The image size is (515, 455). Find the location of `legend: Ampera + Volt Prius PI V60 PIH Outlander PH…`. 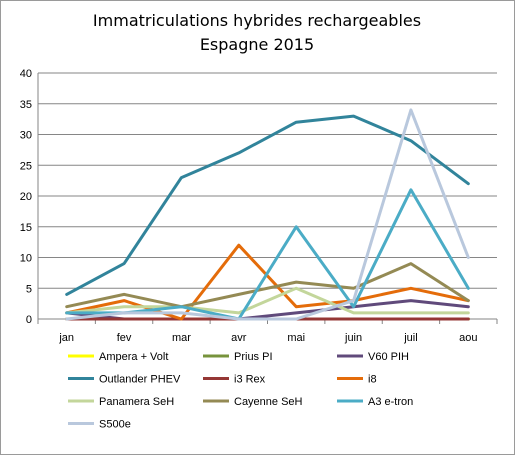

legend: Ampera + Volt Prius PI V60 PIH Outlander PH… is located at coordinates (240, 391).